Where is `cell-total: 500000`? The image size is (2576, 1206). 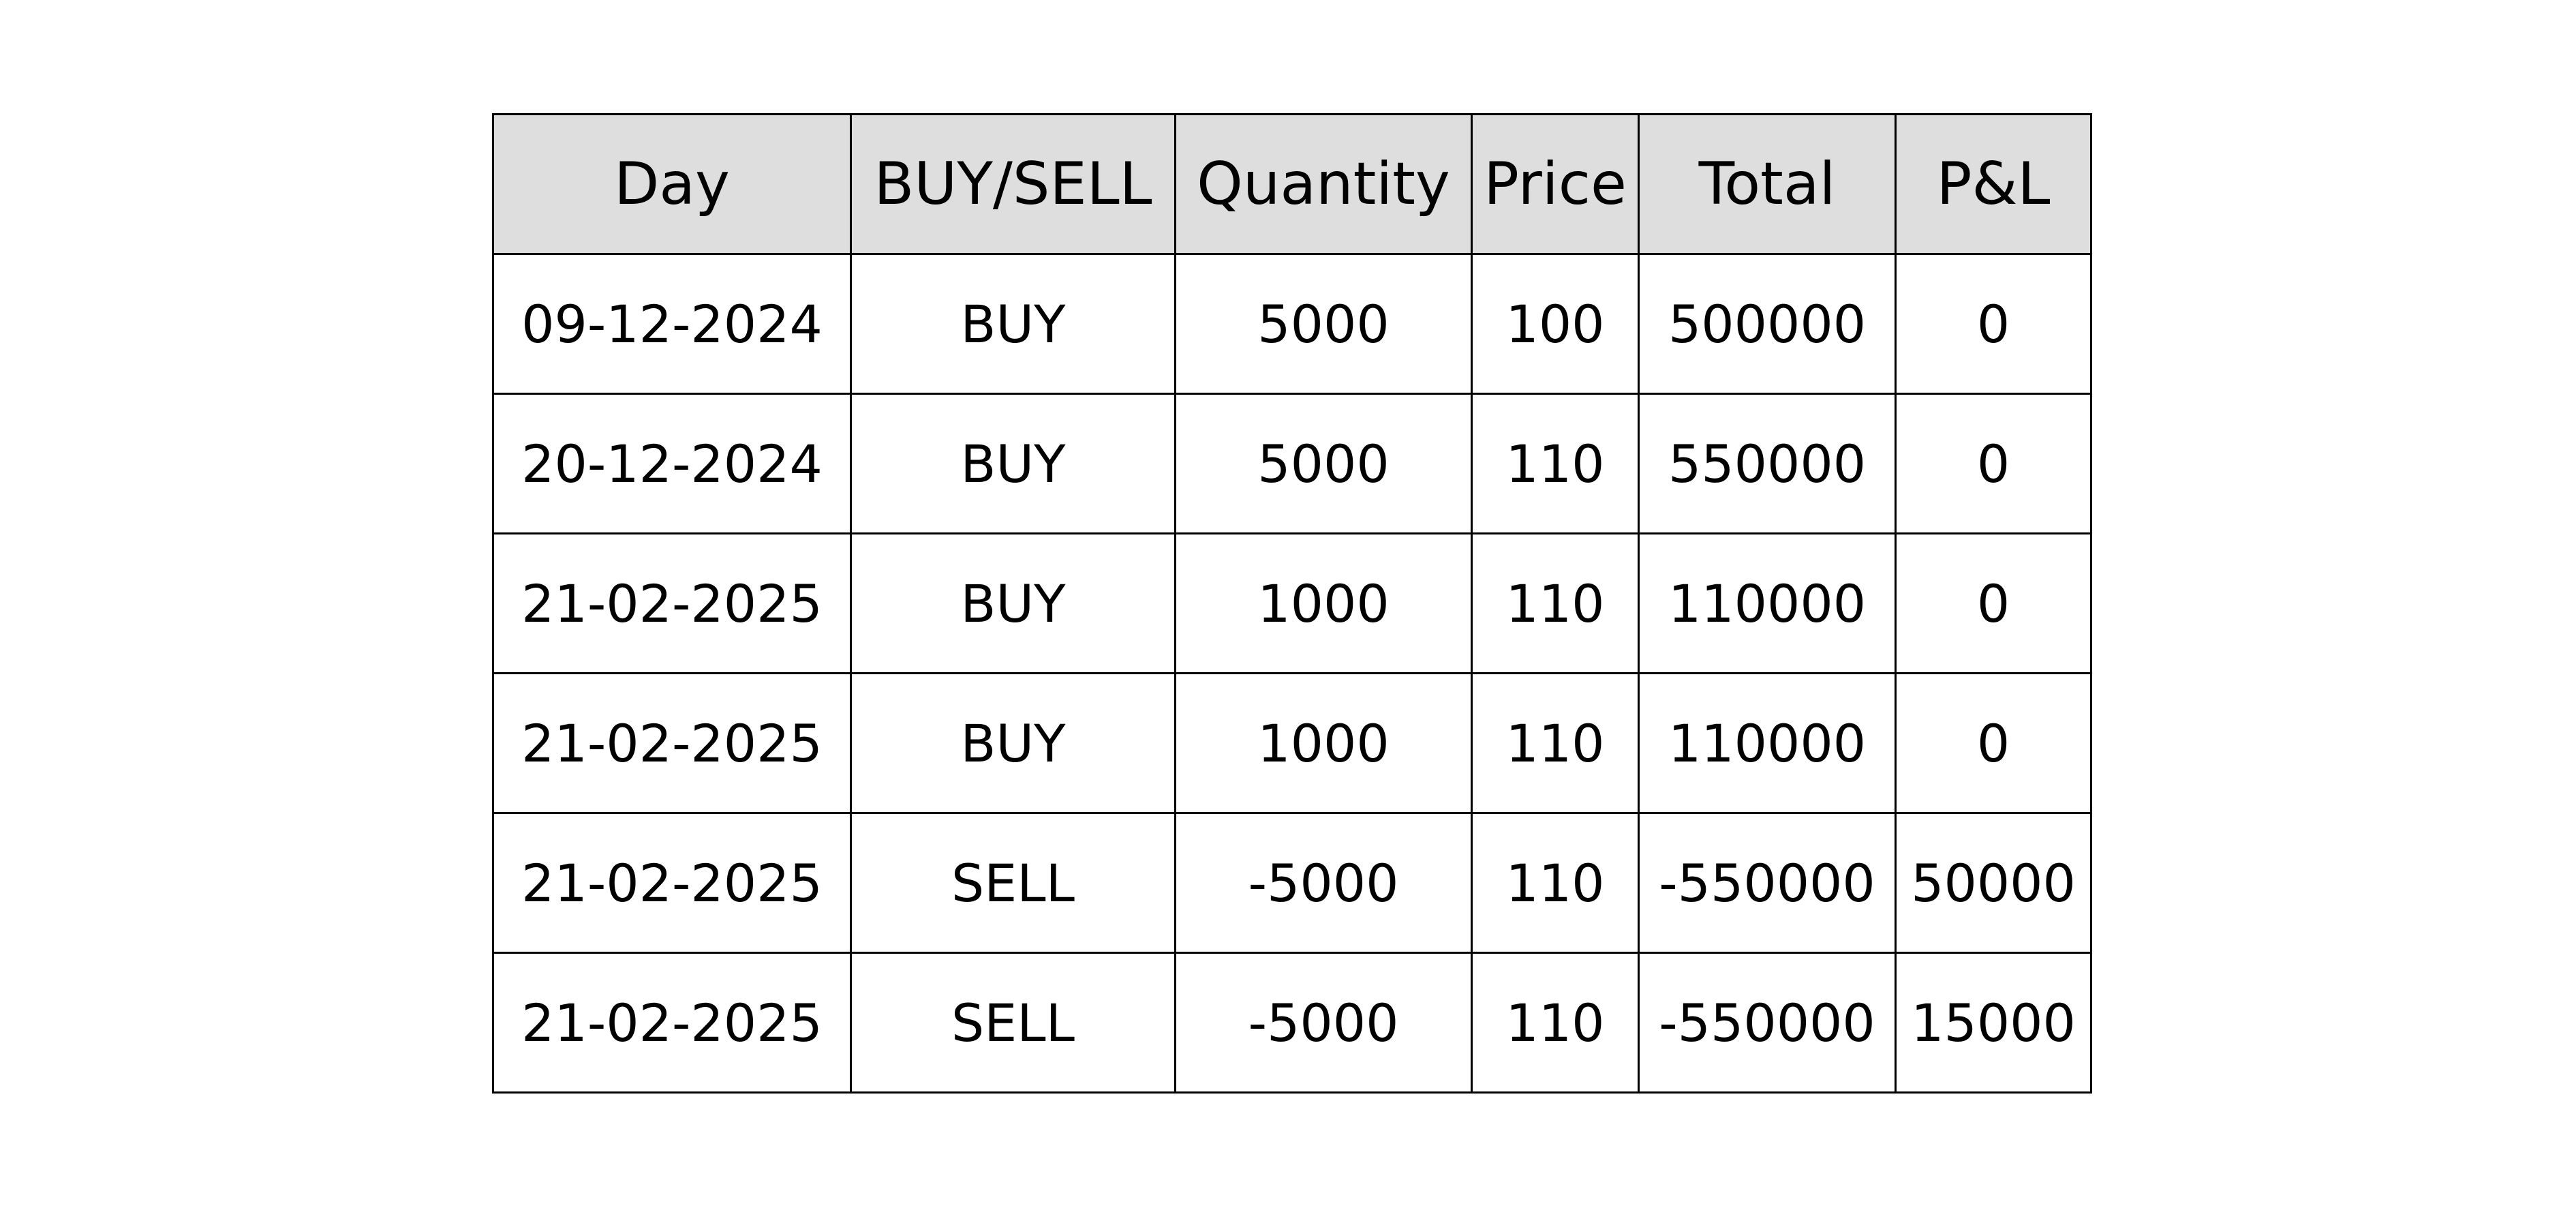
cell-total: 500000 is located at coordinates (1768, 324).